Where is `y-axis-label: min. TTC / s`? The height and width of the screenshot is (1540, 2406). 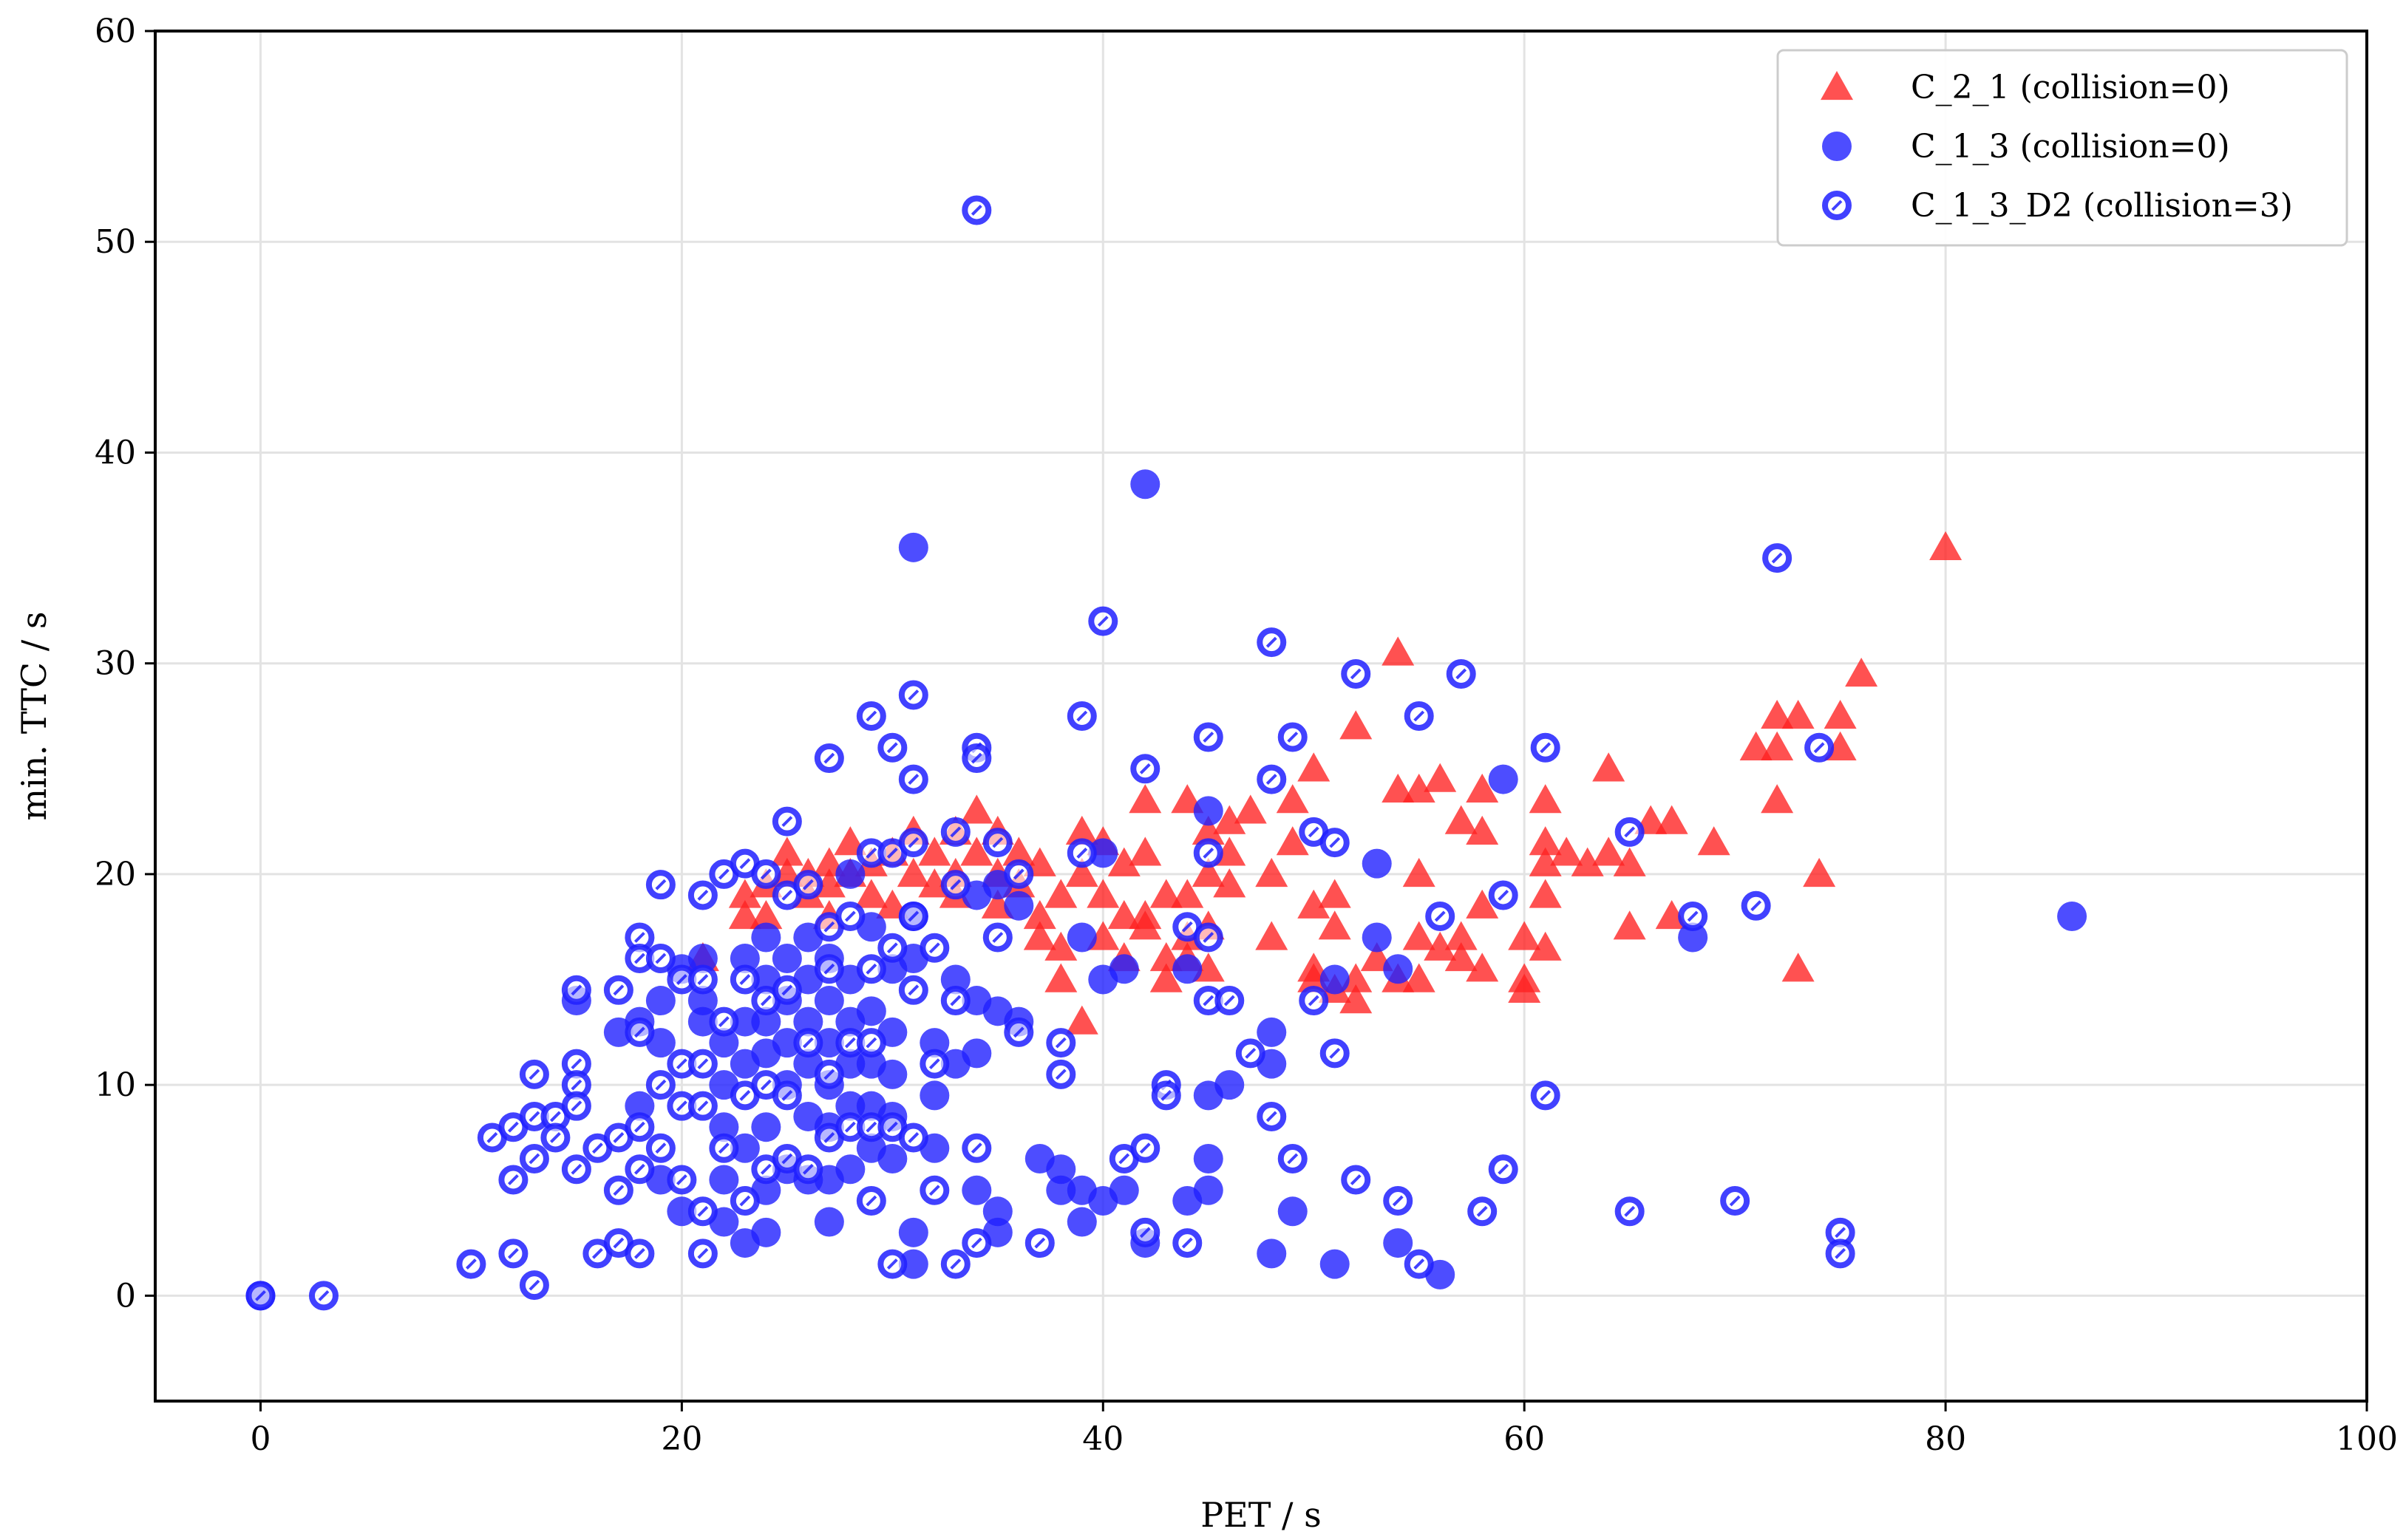 y-axis-label: min. TTC / s is located at coordinates (34, 716).